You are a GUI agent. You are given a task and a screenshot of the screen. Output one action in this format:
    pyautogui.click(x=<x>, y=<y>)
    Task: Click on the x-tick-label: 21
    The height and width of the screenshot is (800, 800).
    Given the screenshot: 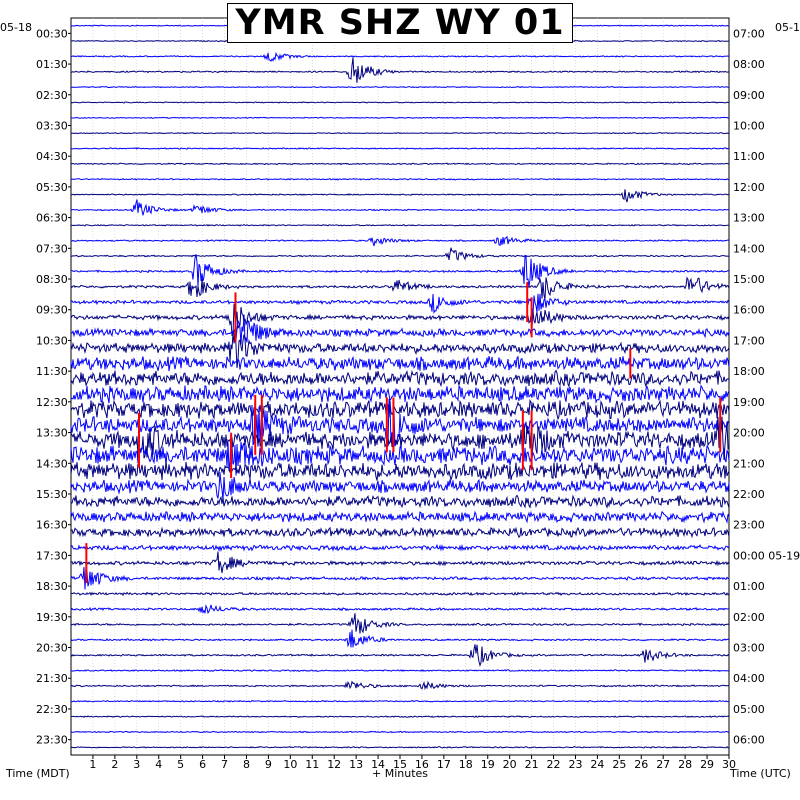 What is the action you would take?
    pyautogui.click(x=532, y=764)
    